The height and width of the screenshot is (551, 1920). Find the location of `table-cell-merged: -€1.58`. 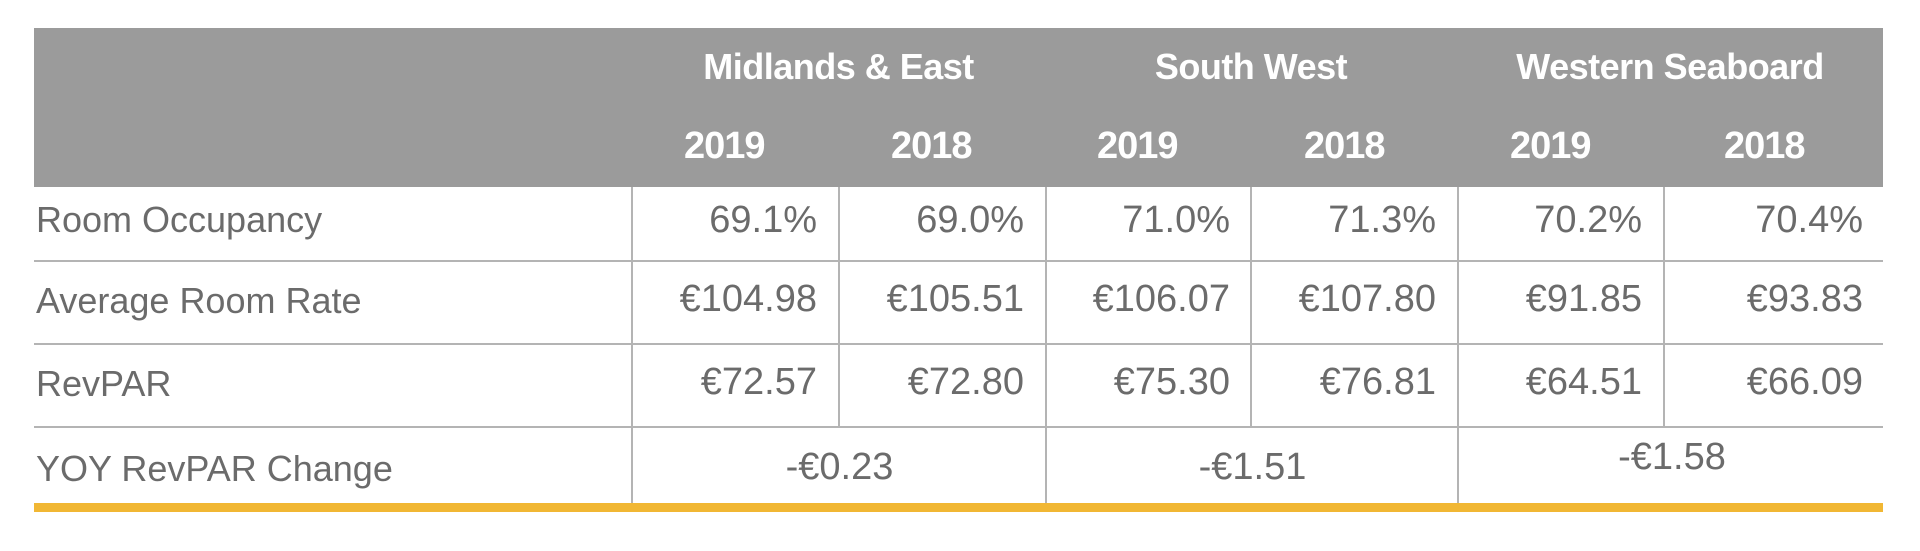

table-cell-merged: -€1.58 is located at coordinates (1671, 466).